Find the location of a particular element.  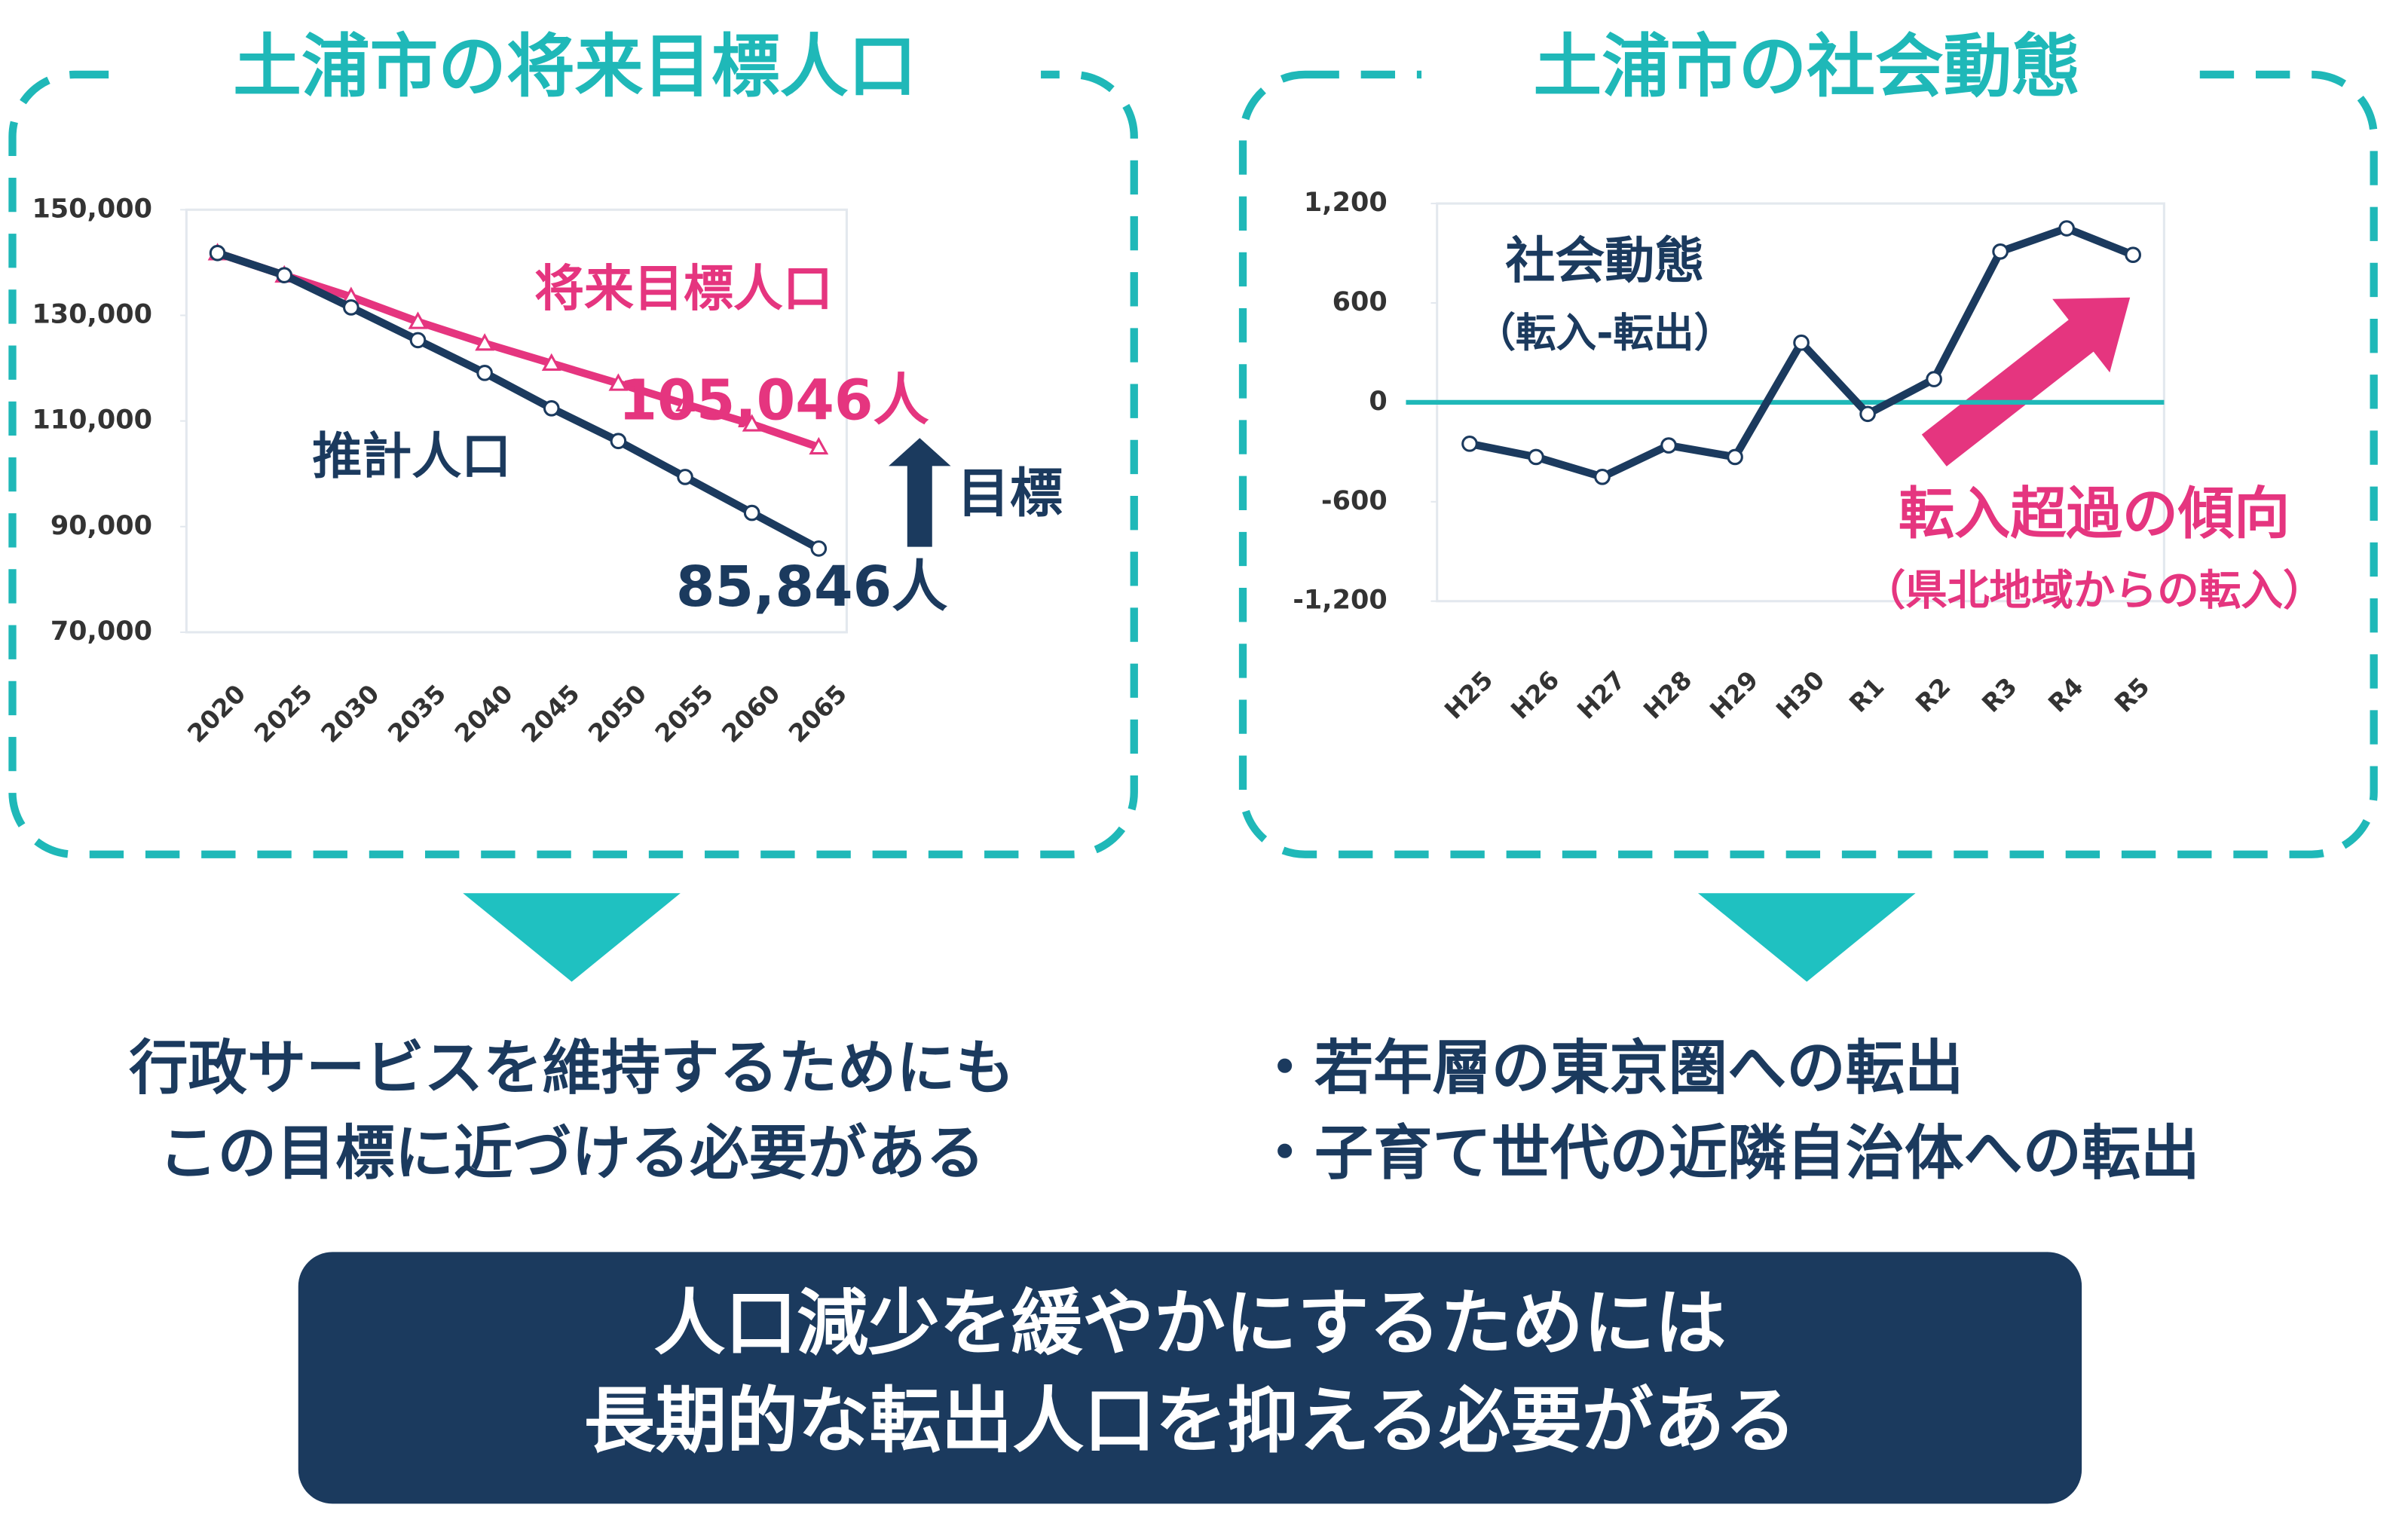

x-tick-label: 2020 is located at coordinates (217, 713).